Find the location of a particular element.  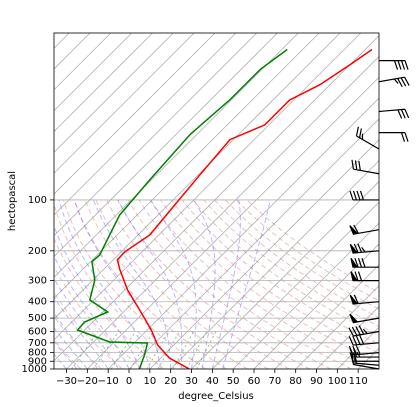

y-tick-label: 1000 is located at coordinates (34, 369).